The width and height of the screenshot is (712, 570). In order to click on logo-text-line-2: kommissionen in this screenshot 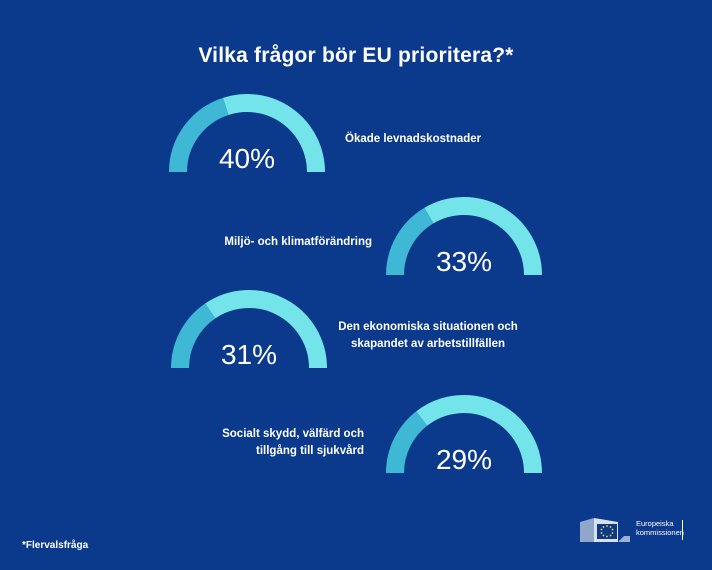, I will do `click(660, 532)`.